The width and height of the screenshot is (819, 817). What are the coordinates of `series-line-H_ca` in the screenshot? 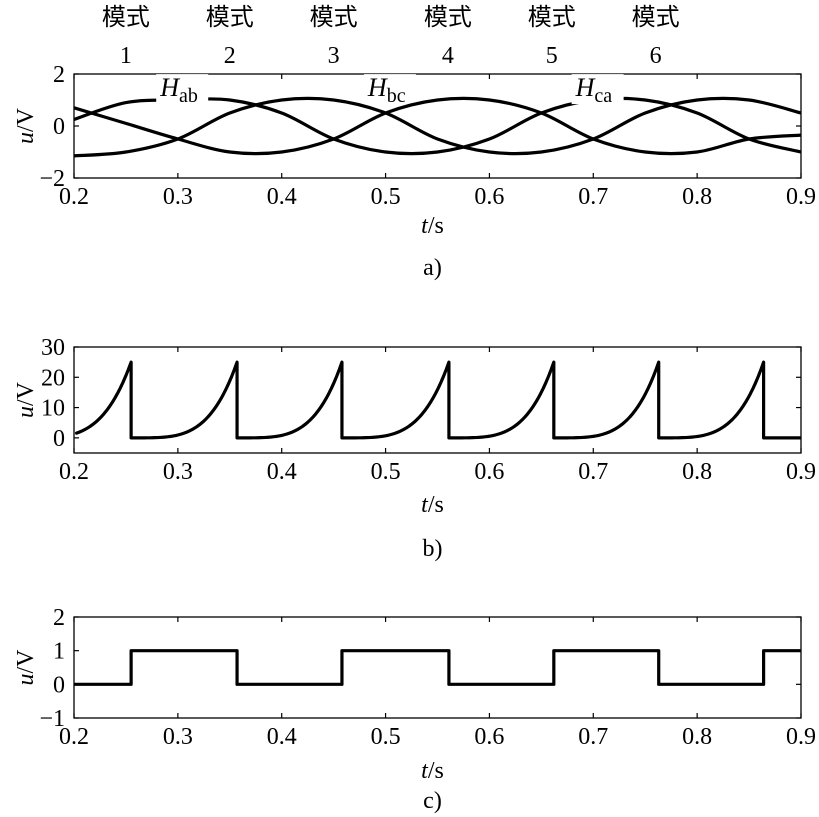 It's located at (437, 126).